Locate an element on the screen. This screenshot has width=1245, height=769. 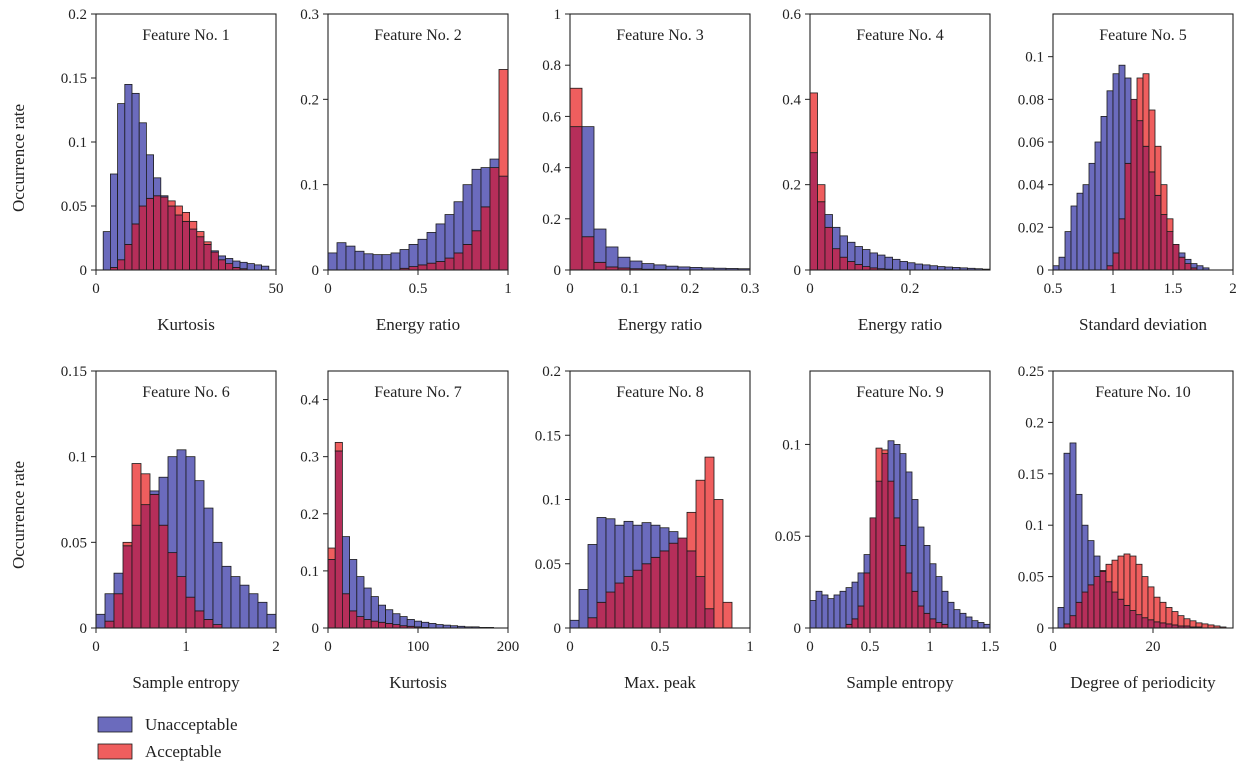
x-tick-label: 50 is located at coordinates (276, 289).